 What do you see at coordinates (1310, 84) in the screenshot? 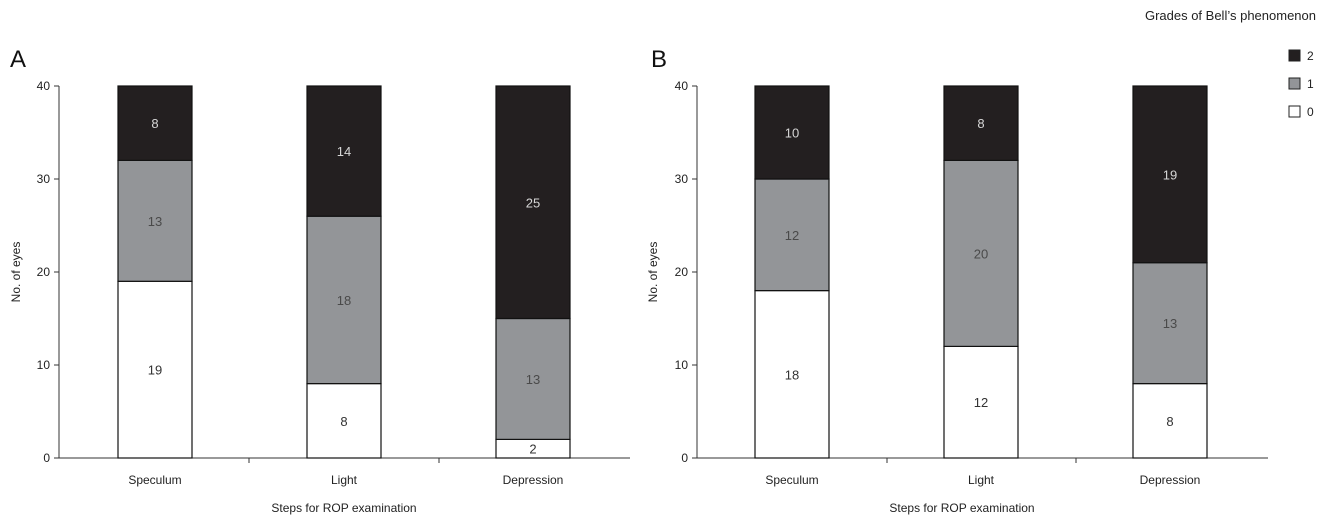
I see `legend-label: 1` at bounding box center [1310, 84].